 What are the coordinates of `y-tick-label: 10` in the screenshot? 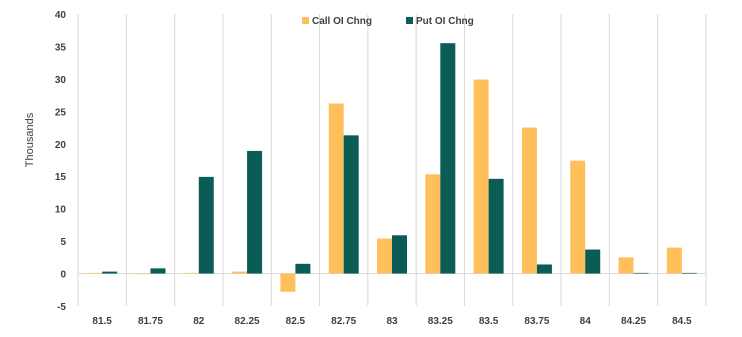 It's located at (61, 210).